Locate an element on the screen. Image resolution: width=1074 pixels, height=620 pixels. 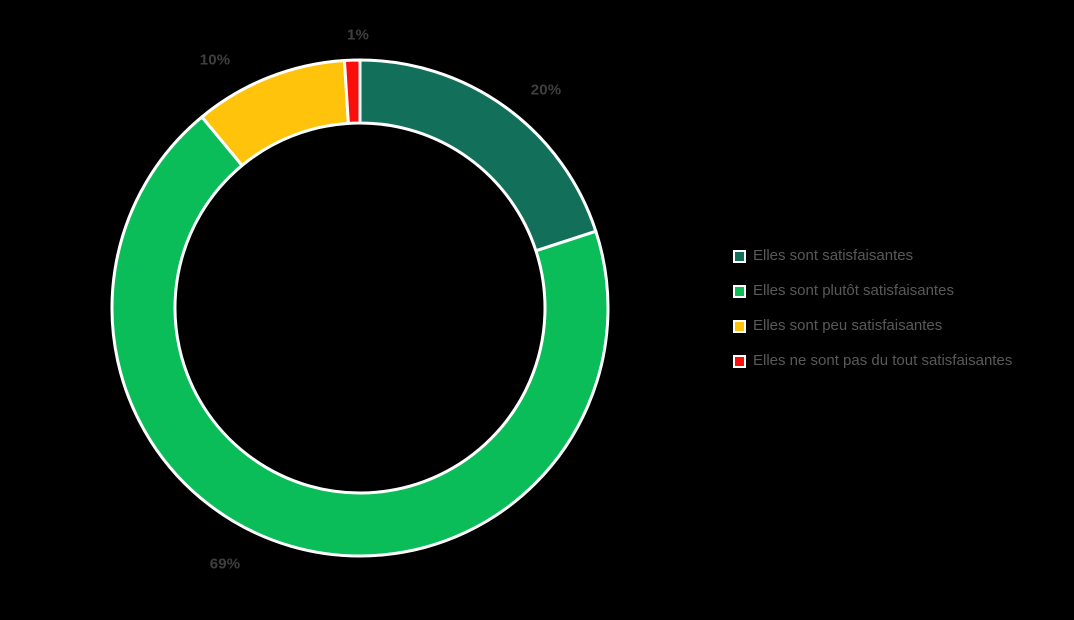
legend-item-pas-du-tout-satisfaisantes: Elles ne sont pas du tout satisfaisantes is located at coordinates (872, 361).